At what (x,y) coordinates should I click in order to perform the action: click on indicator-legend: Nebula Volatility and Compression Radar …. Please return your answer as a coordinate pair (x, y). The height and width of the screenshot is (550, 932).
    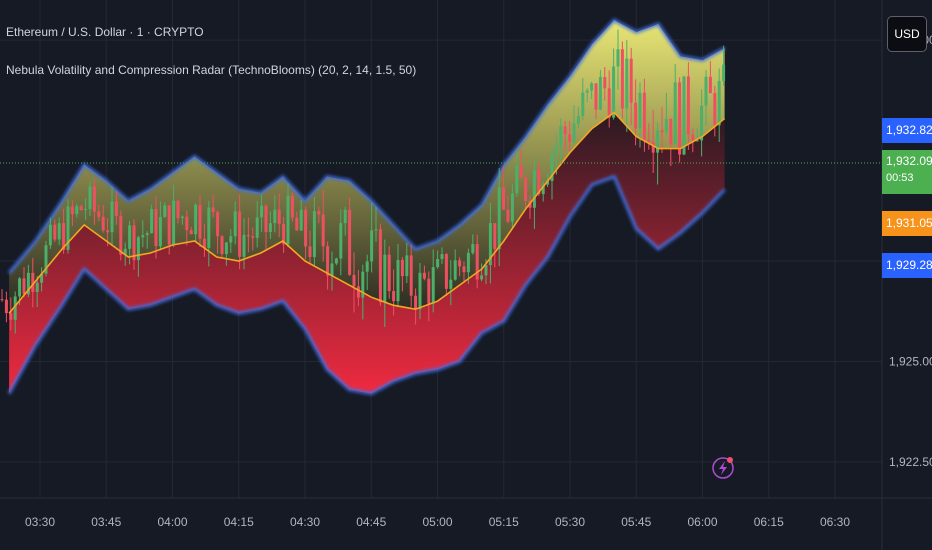
    Looking at the image, I should click on (211, 70).